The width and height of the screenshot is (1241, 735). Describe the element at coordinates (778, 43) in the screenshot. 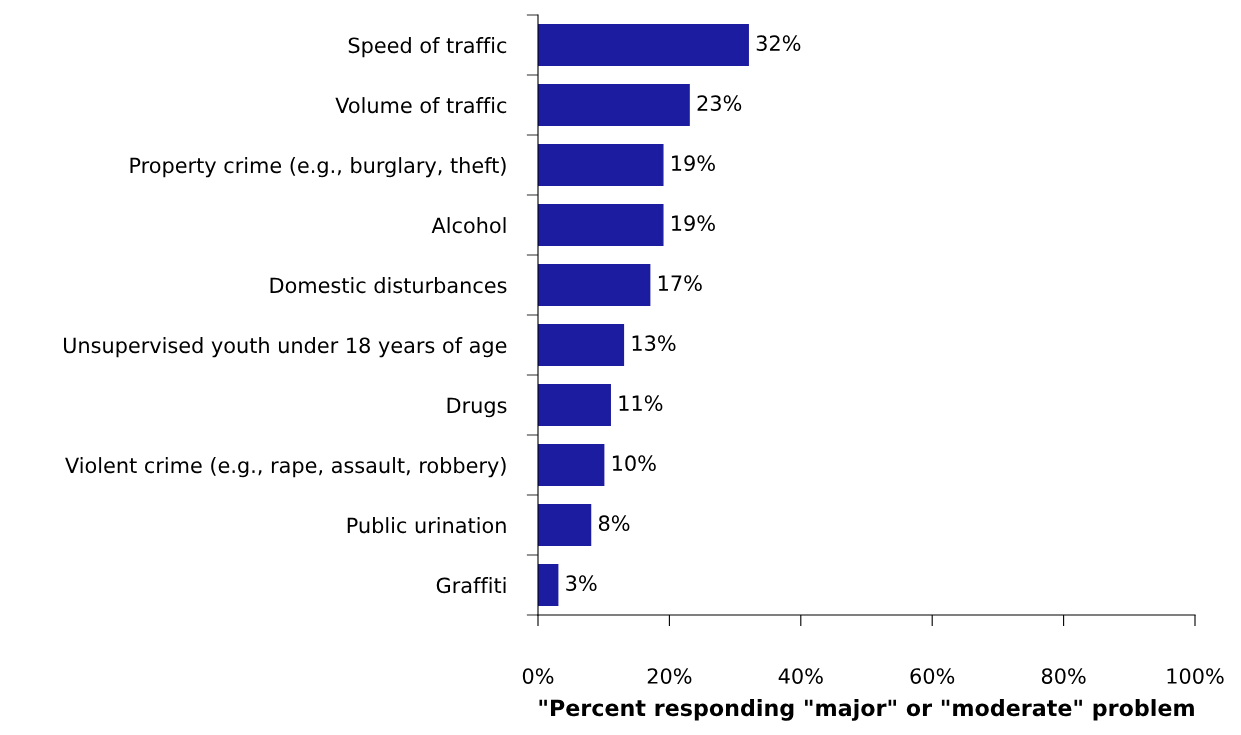

I see `data-label: 32%` at that location.